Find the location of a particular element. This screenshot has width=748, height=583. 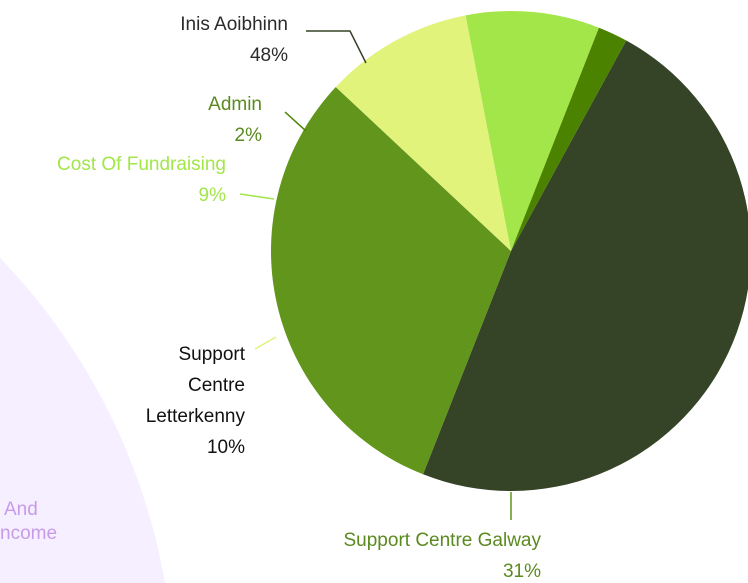

slice-percent: 10% is located at coordinates (226, 447).